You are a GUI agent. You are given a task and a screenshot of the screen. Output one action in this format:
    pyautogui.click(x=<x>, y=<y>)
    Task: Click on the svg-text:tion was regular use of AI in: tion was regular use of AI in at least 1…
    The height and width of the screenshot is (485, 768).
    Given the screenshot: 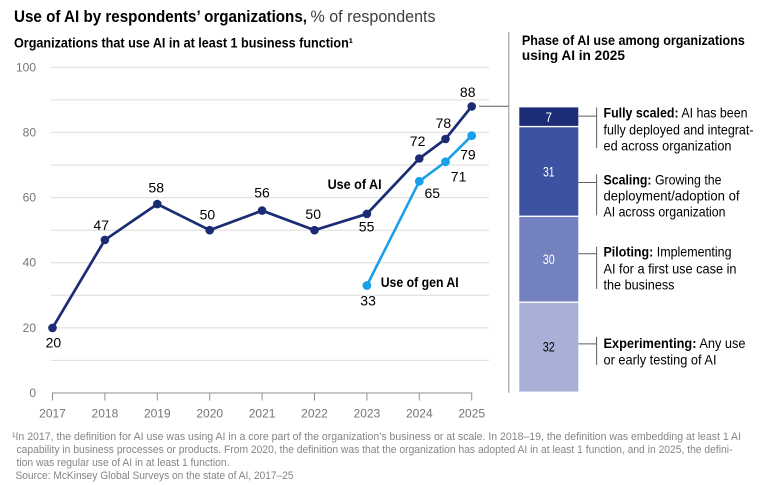 What is the action you would take?
    pyautogui.click(x=123, y=463)
    